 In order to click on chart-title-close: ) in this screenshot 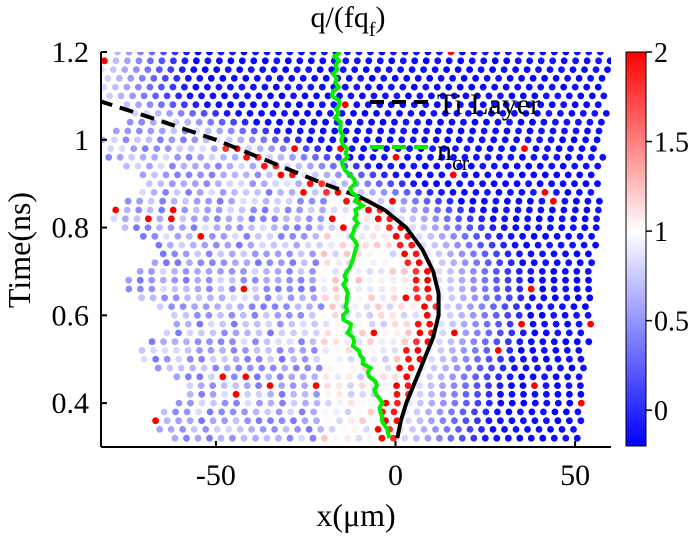, I will do `click(381, 17)`.